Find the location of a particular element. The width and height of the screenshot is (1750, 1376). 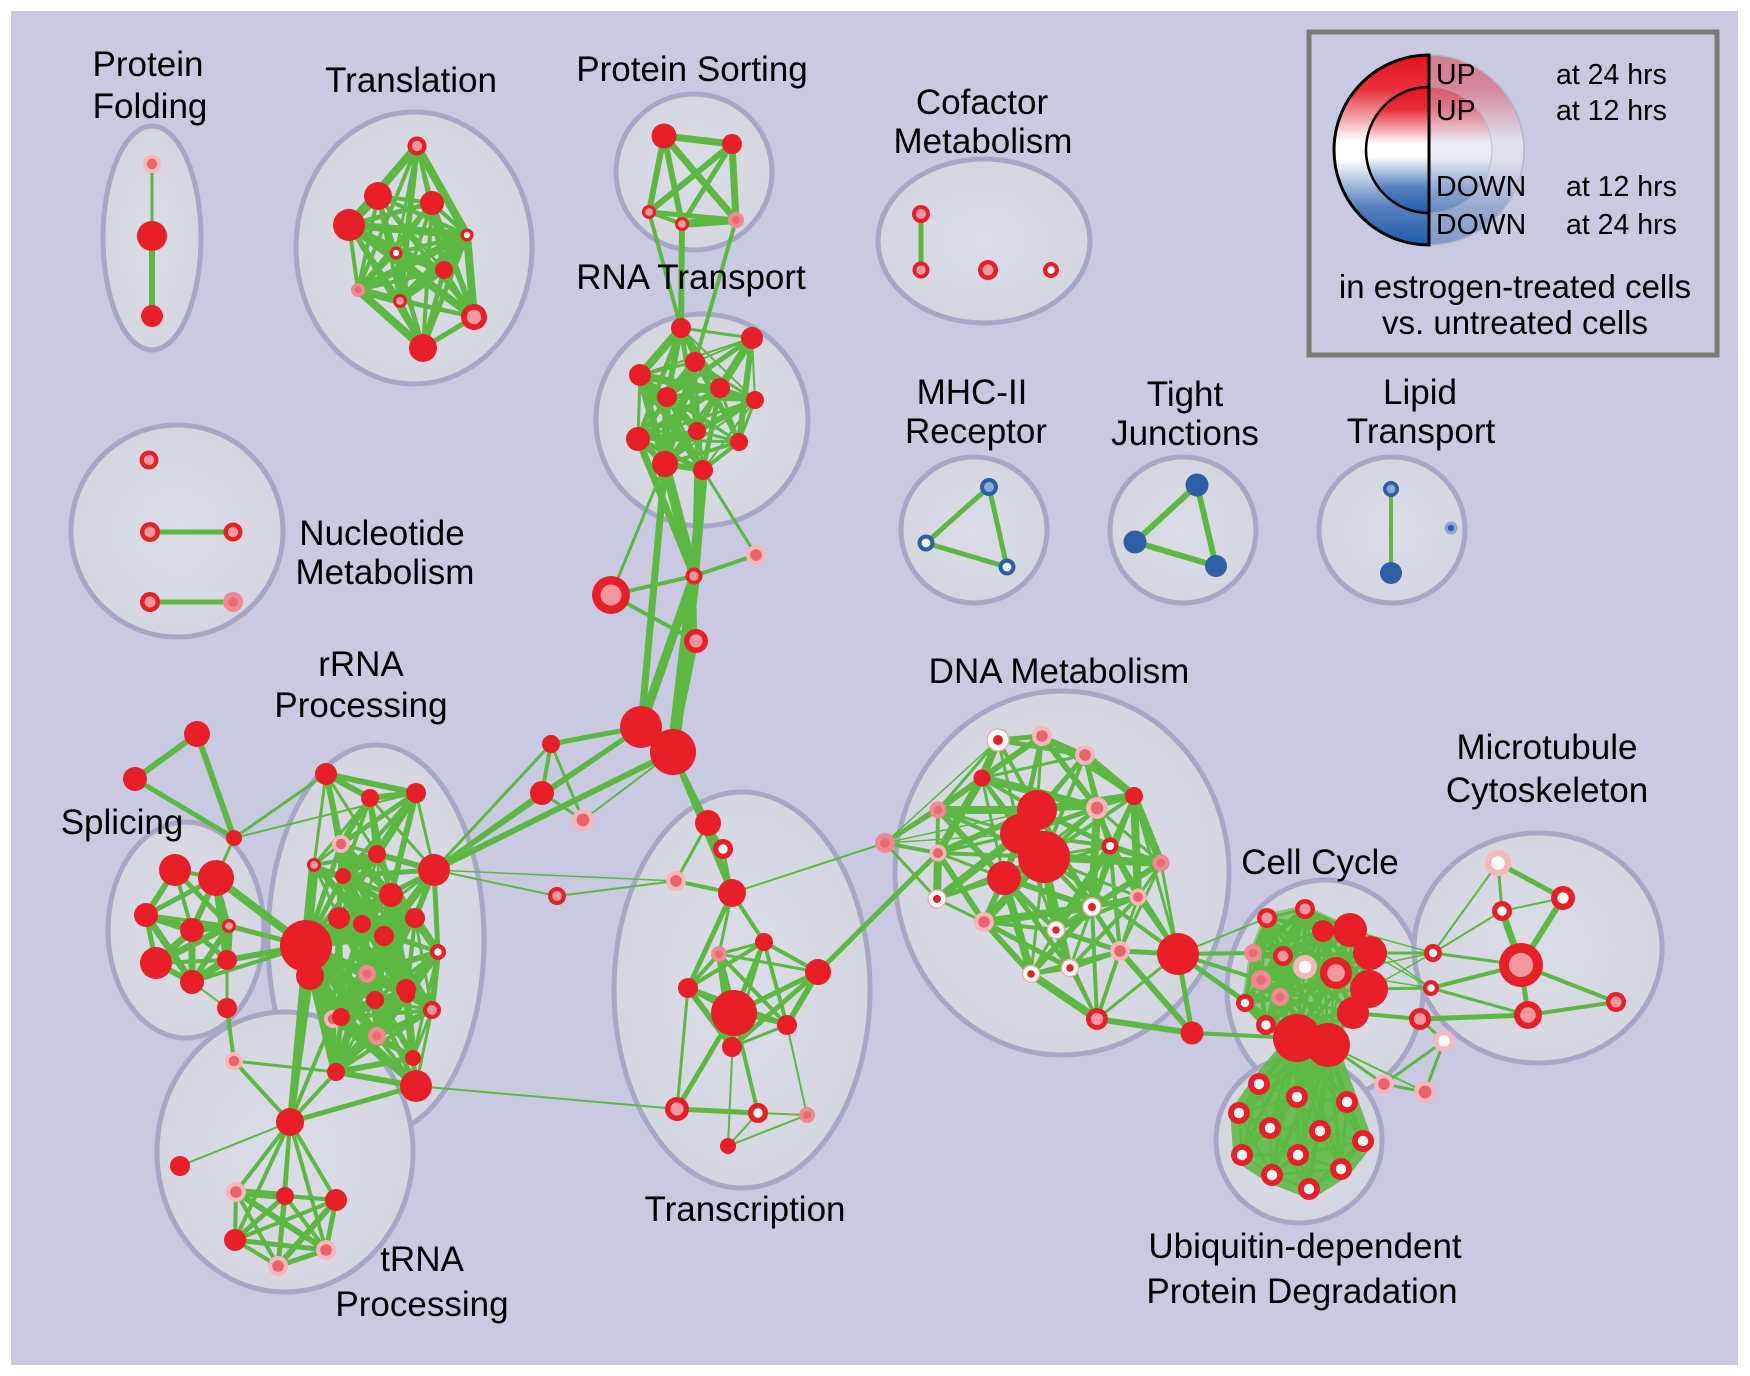

svg-text: vs. untreated cells is located at coordinates (1515, 322).